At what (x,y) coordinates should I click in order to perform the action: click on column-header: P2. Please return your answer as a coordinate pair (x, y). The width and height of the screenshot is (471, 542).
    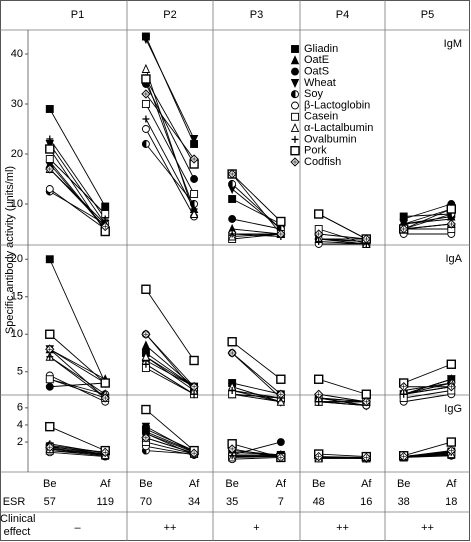
    Looking at the image, I should click on (169, 15).